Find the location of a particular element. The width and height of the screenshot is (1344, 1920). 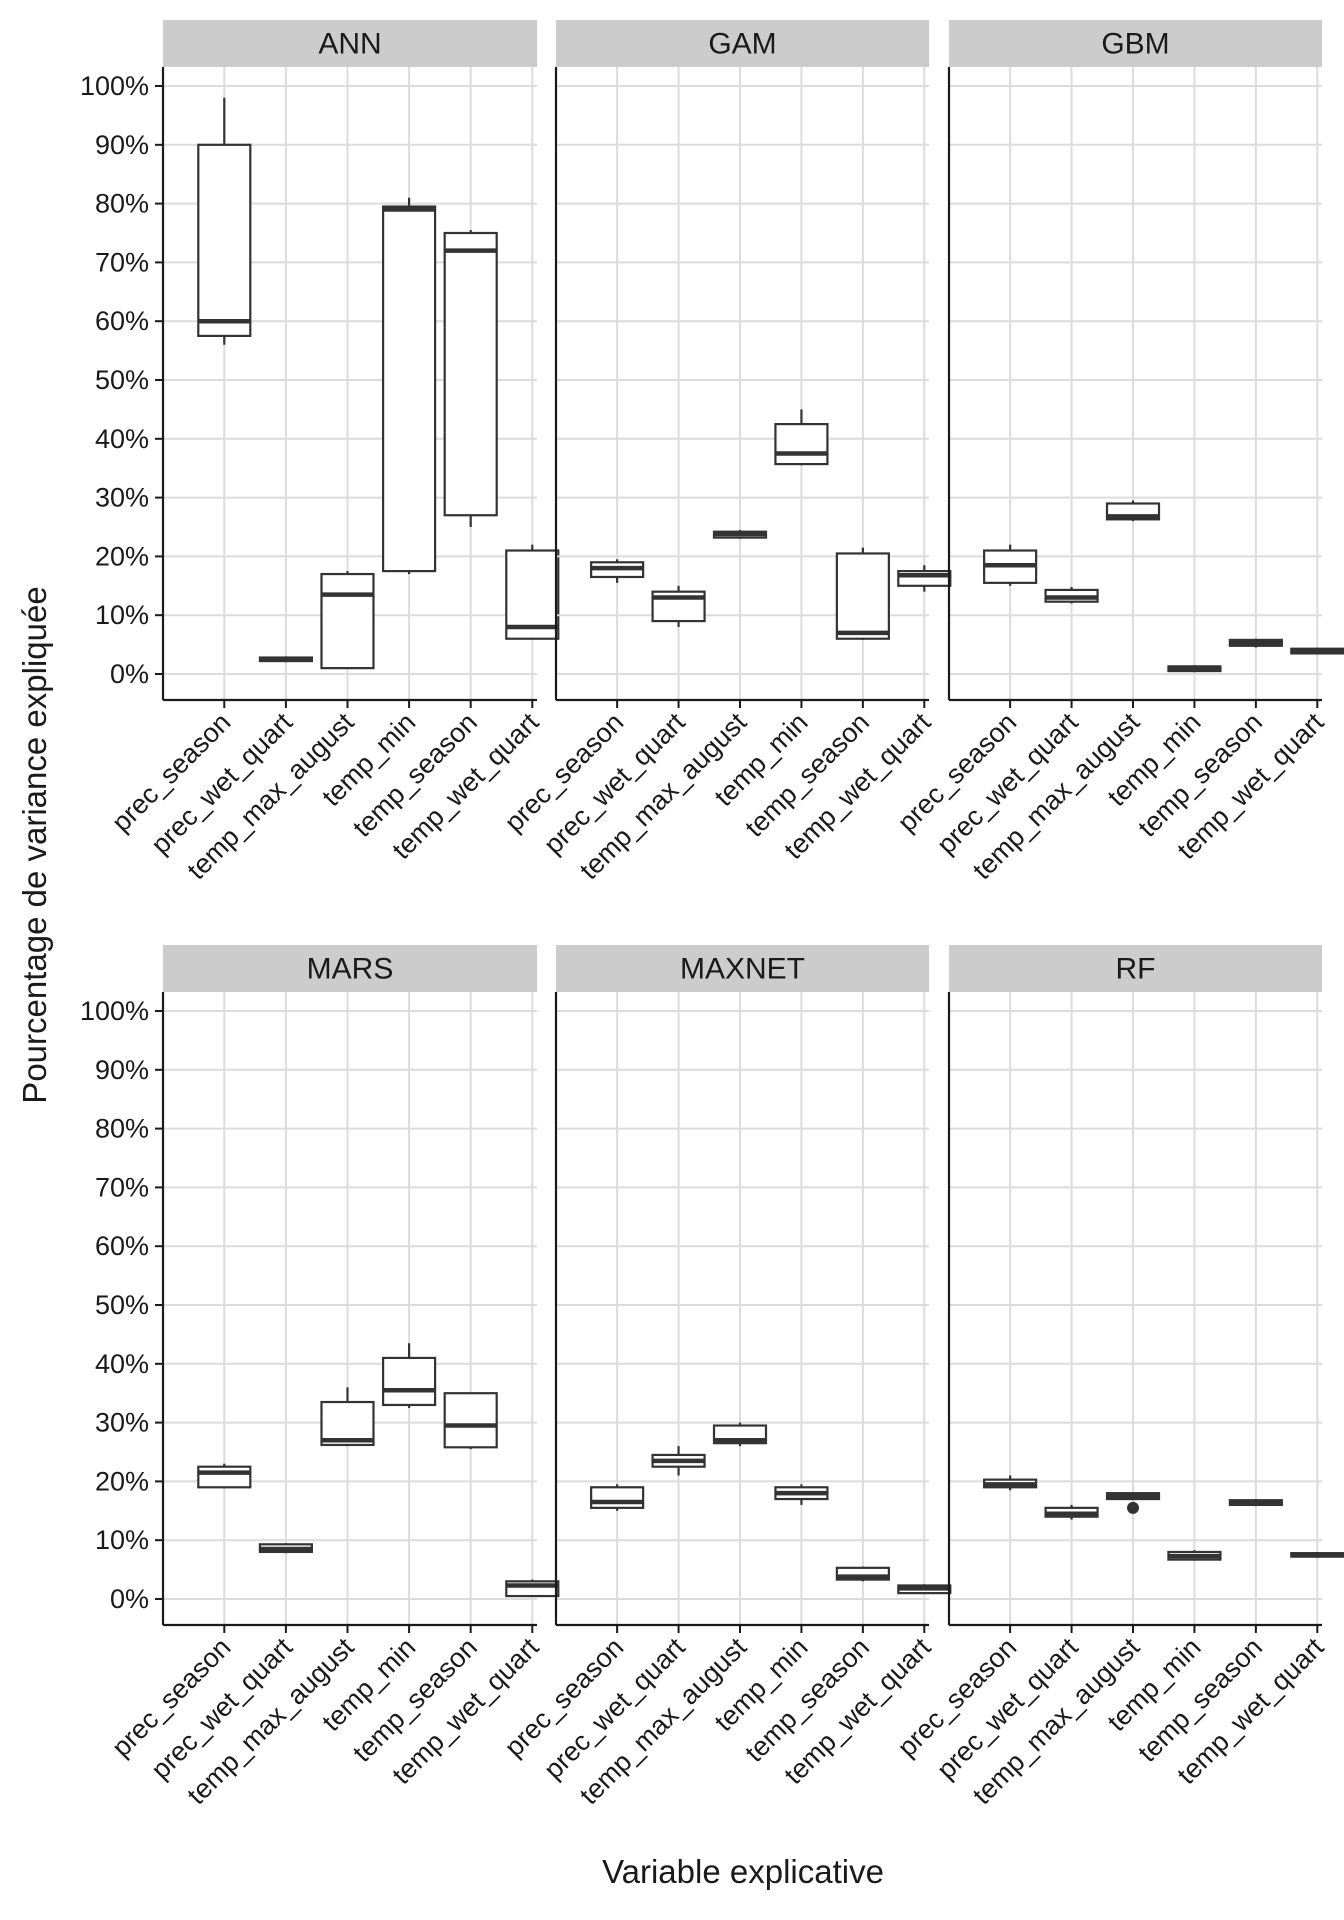

strip-label: ANN is located at coordinates (349, 44).